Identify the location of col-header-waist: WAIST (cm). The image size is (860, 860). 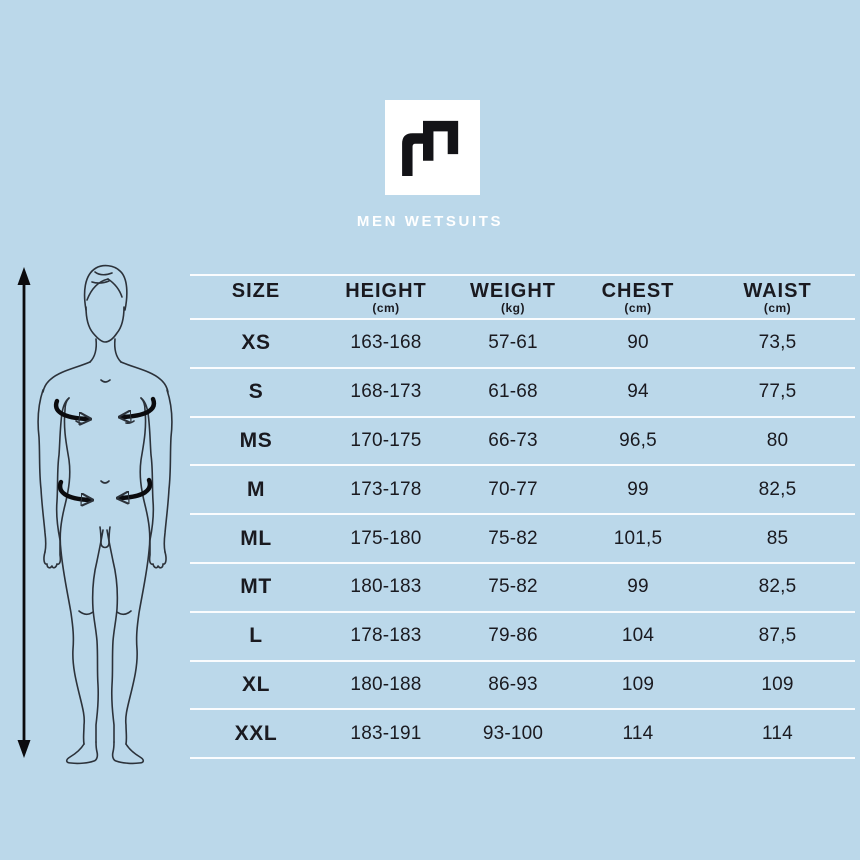
(777, 297).